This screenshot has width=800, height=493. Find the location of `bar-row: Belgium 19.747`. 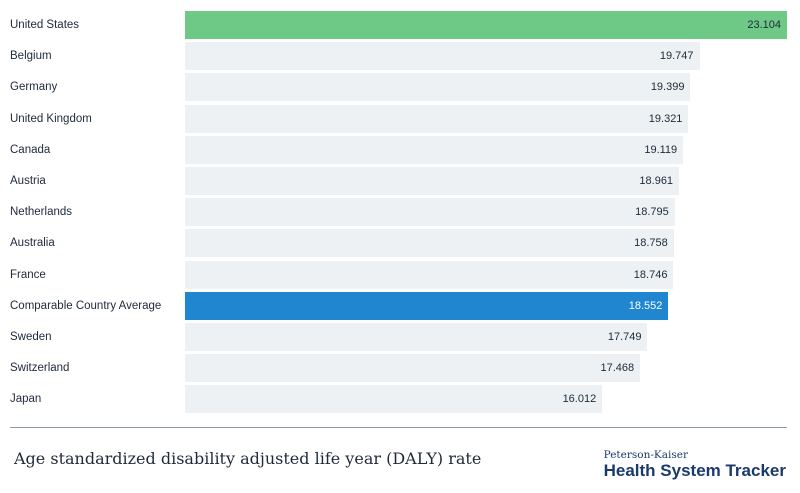

bar-row: Belgium 19.747 is located at coordinates (400, 56).